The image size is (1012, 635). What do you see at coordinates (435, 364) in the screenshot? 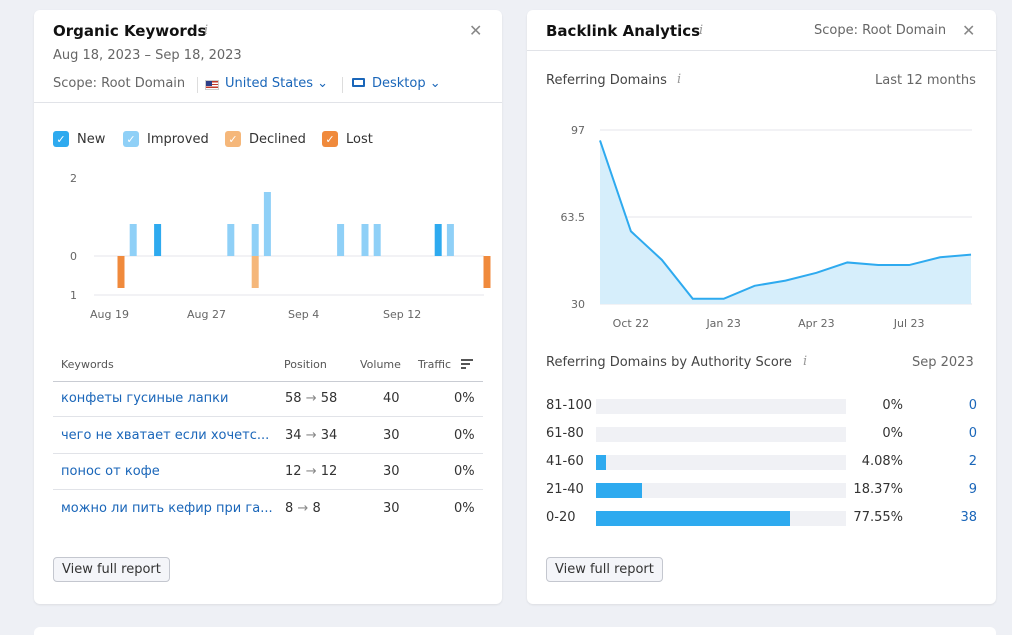
I see `col-traffic: Traffic` at bounding box center [435, 364].